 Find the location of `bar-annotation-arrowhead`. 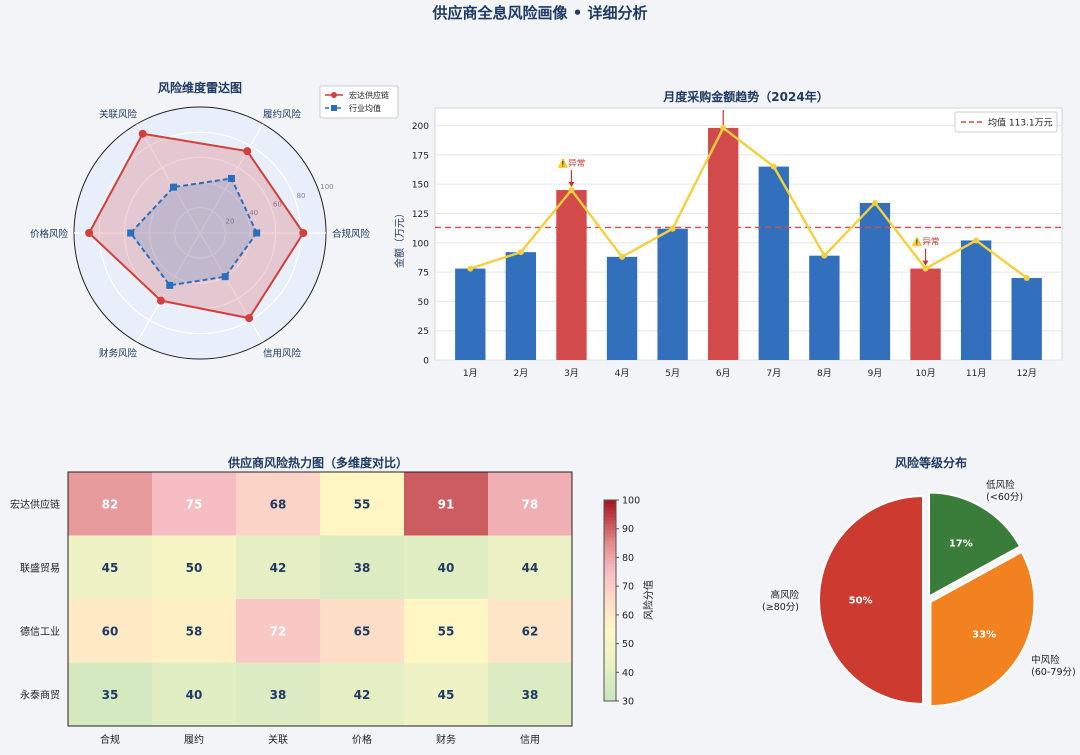

bar-annotation-arrowhead is located at coordinates (925, 263).